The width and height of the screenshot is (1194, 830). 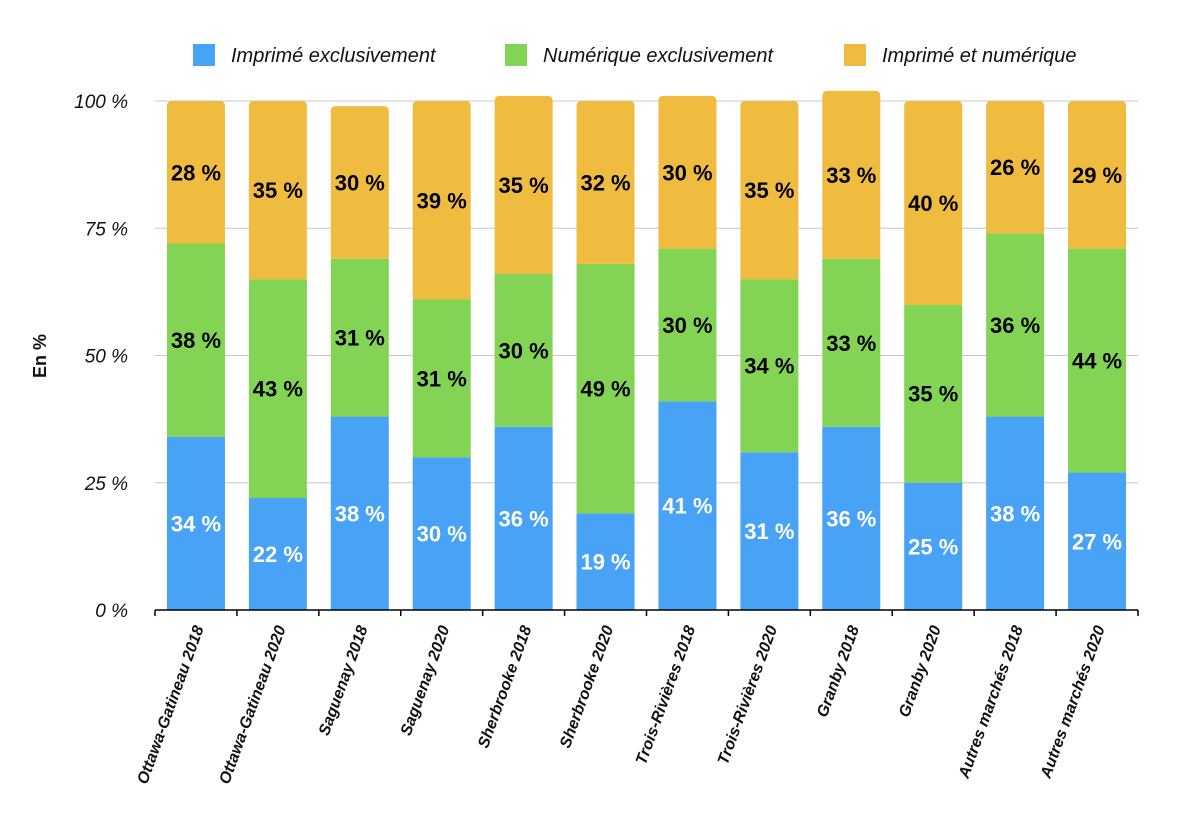 What do you see at coordinates (505, 686) in the screenshot?
I see `x-tick-label: Sherbrooke 2018` at bounding box center [505, 686].